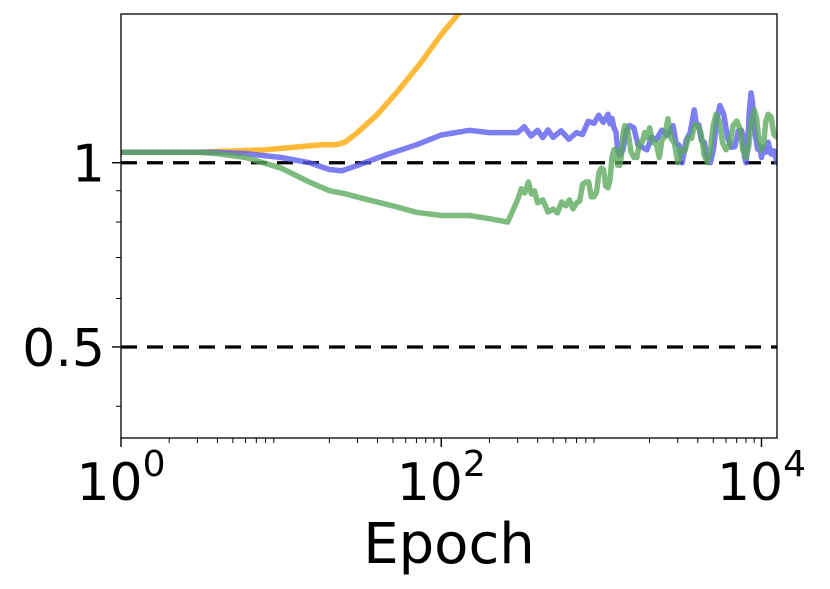  What do you see at coordinates (63, 349) in the screenshot?
I see `y-tick-label-0: 0.5` at bounding box center [63, 349].